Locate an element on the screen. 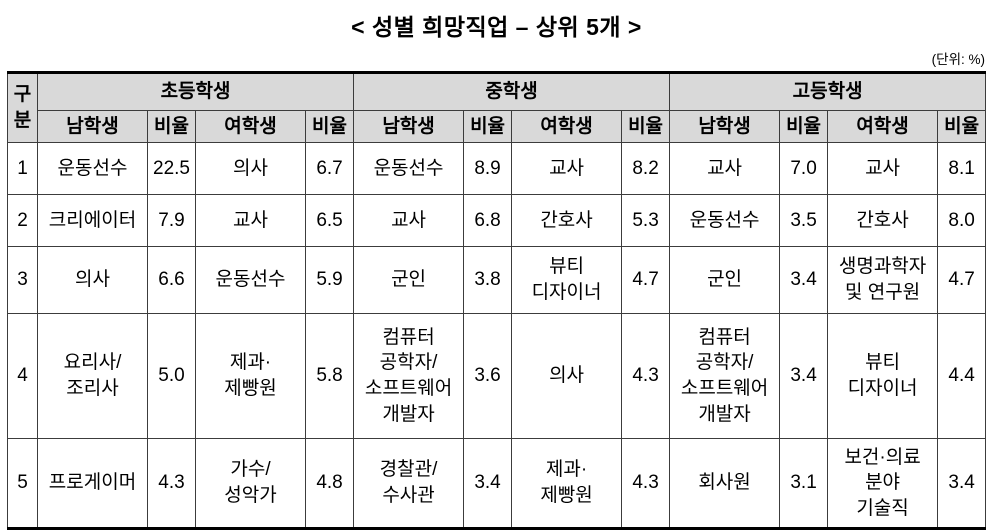 The width and height of the screenshot is (993, 531). group-header-elementary: 초등학생 is located at coordinates (195, 91).